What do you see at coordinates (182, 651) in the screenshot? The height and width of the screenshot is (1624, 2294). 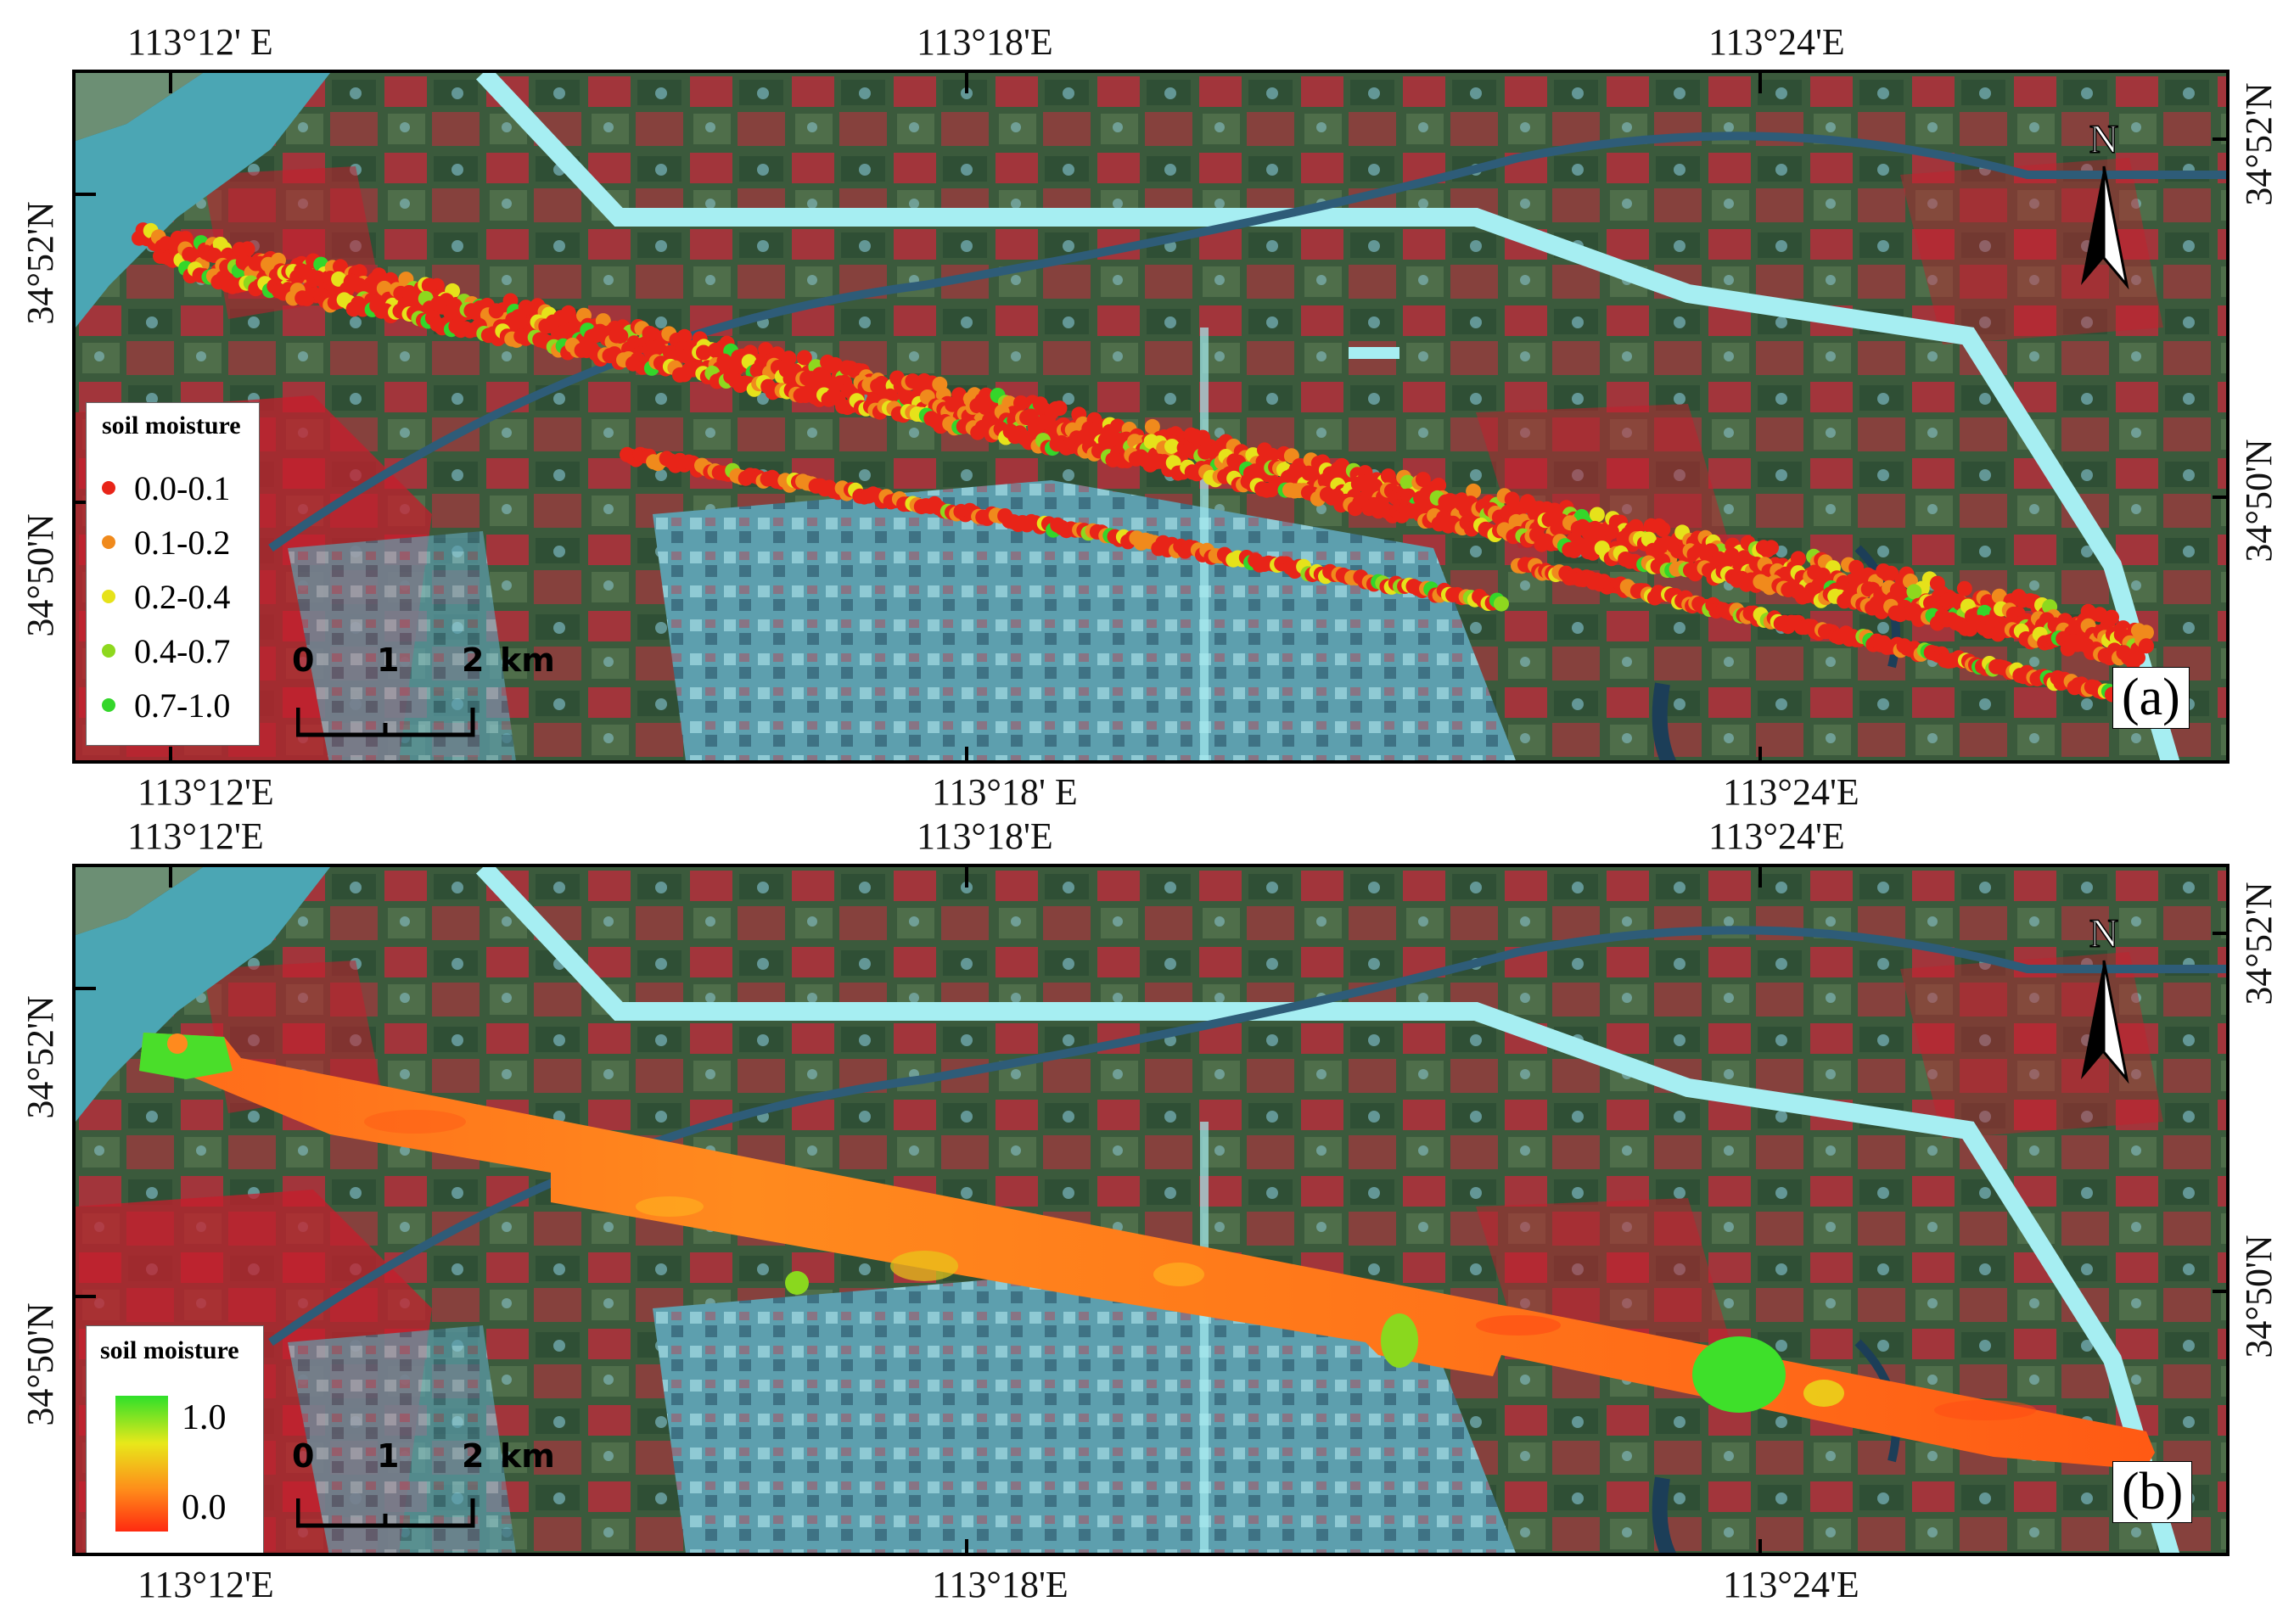 I see `legend-class-label: 0.4-0.7` at bounding box center [182, 651].